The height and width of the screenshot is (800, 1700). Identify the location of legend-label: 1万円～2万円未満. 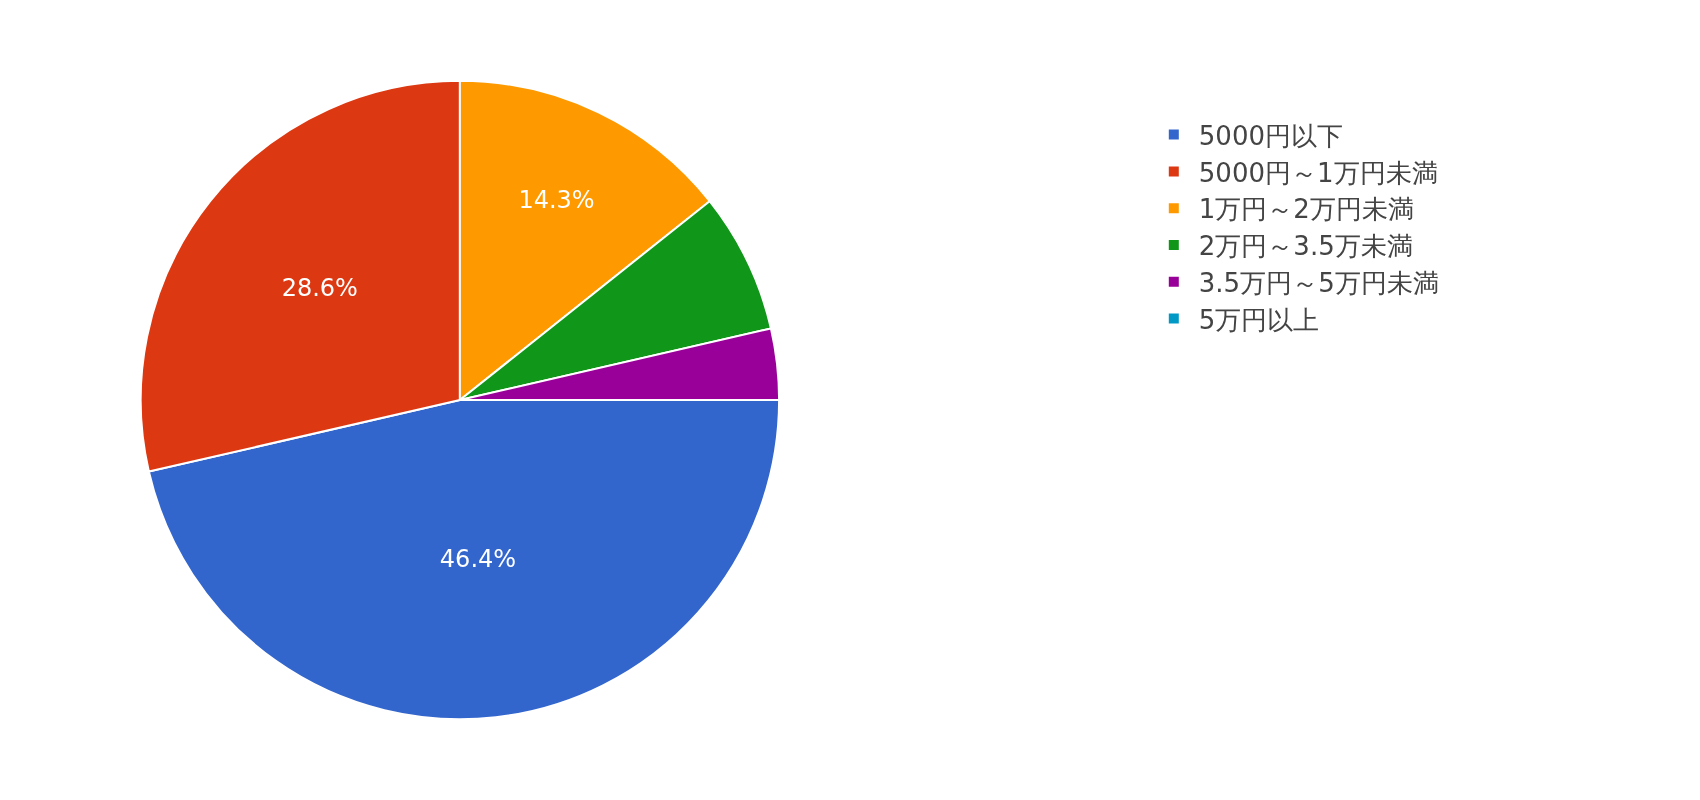
(1306, 209).